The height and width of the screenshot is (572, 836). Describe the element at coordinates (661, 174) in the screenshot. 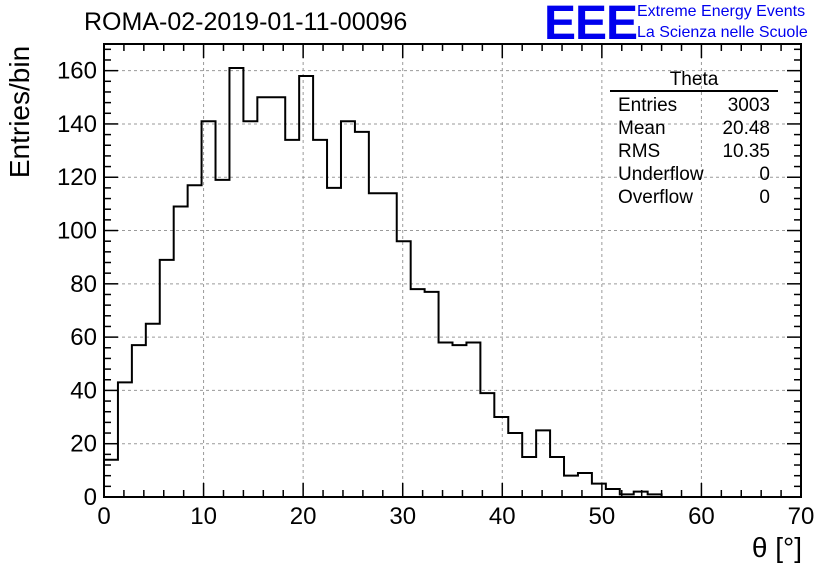

I see `stats-label: Underflow` at that location.